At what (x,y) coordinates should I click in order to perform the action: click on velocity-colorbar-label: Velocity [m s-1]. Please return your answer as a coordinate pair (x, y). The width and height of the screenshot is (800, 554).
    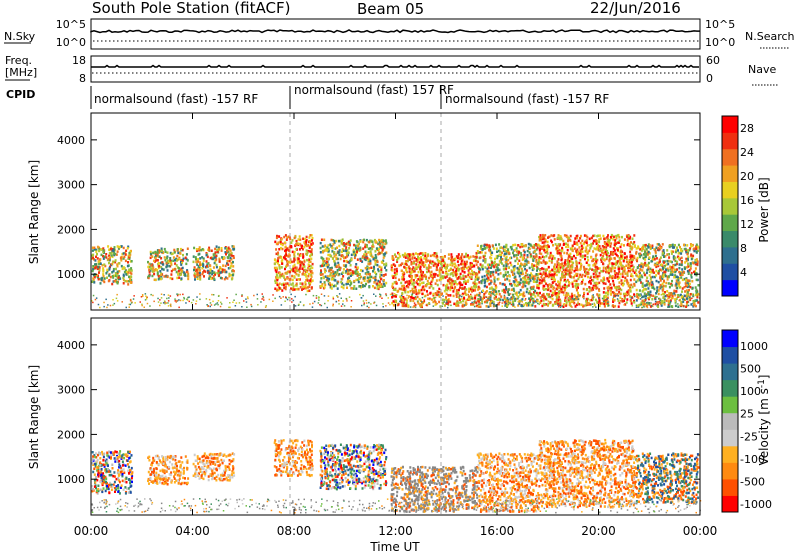
    Looking at the image, I should click on (764, 420).